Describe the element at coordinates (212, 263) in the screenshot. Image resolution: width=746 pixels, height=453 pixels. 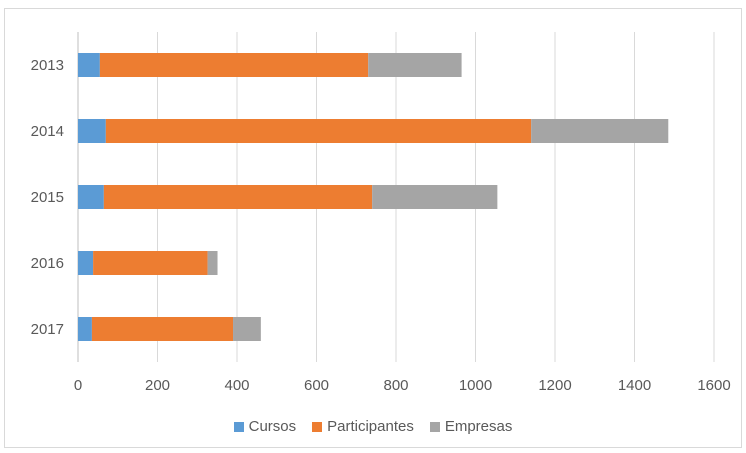
I see `bar-empresas-2016` at that location.